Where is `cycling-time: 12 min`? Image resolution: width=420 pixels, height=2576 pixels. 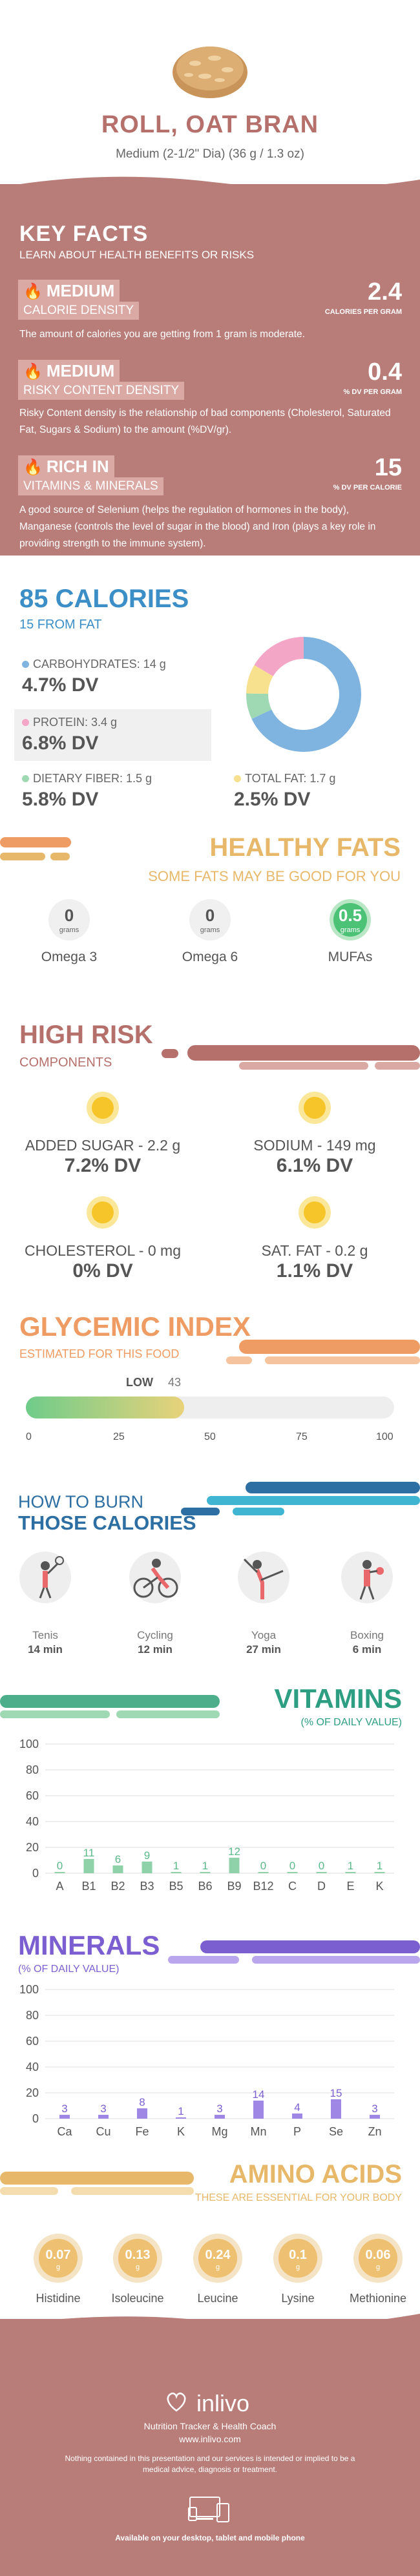
cycling-time: 12 min is located at coordinates (156, 1649).